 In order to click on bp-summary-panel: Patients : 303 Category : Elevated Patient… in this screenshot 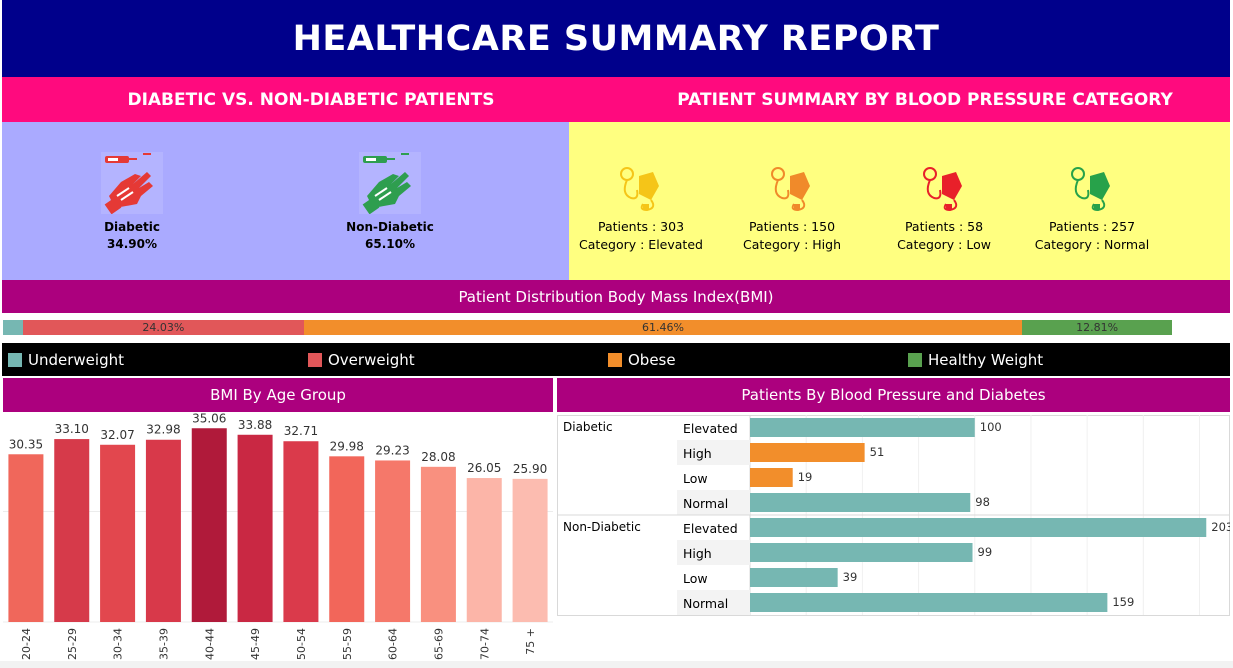, I will do `click(899, 201)`.